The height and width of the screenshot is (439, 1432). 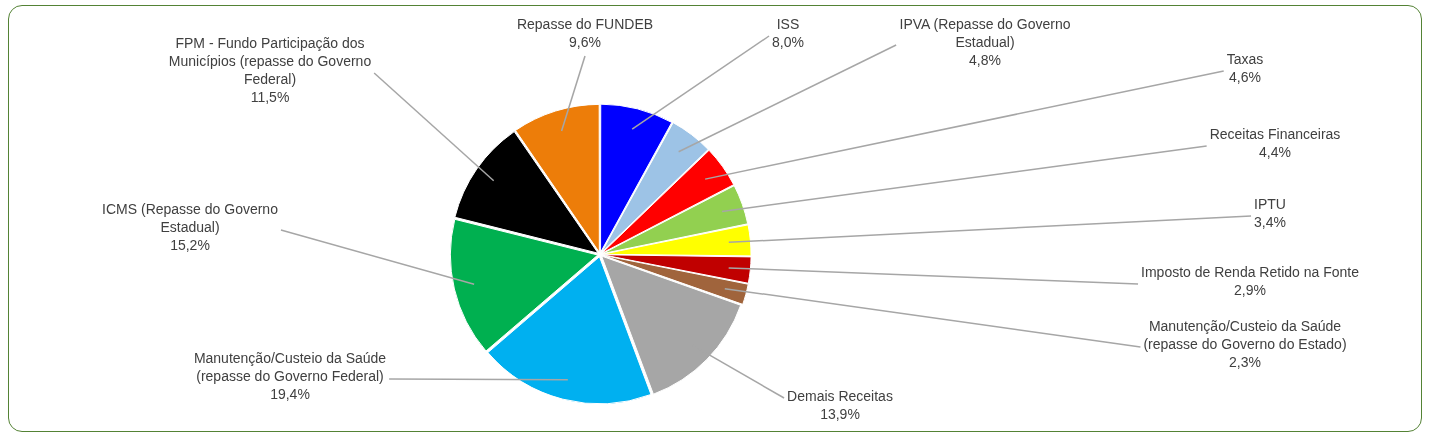 What do you see at coordinates (1275, 133) in the screenshot?
I see `slice-label: Receitas Financeiras` at bounding box center [1275, 133].